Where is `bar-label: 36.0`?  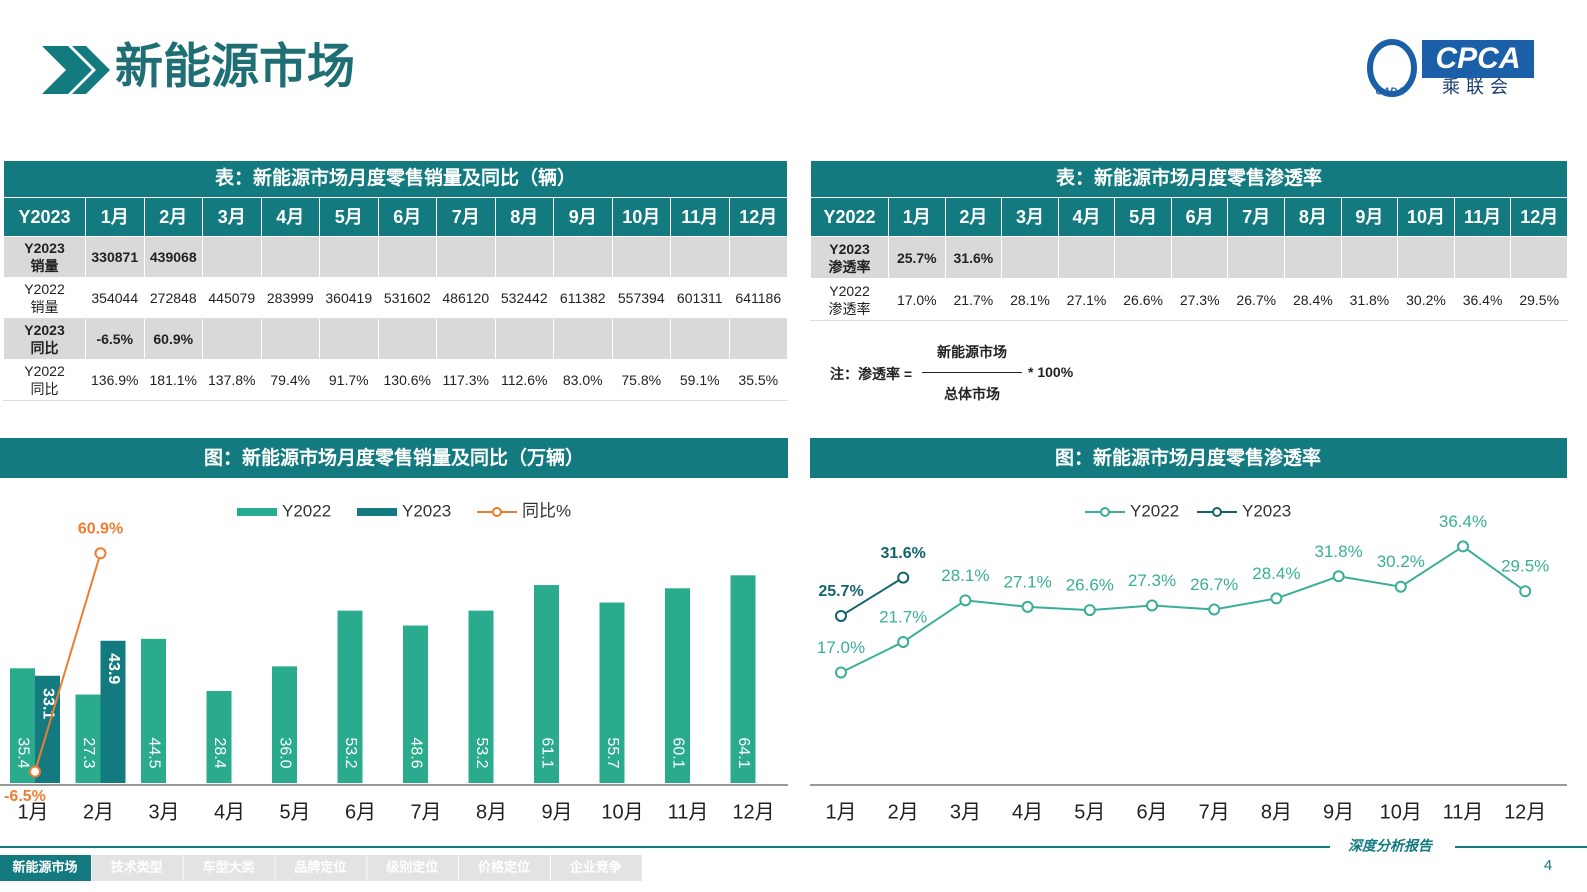 bar-label: 36.0 is located at coordinates (284, 752).